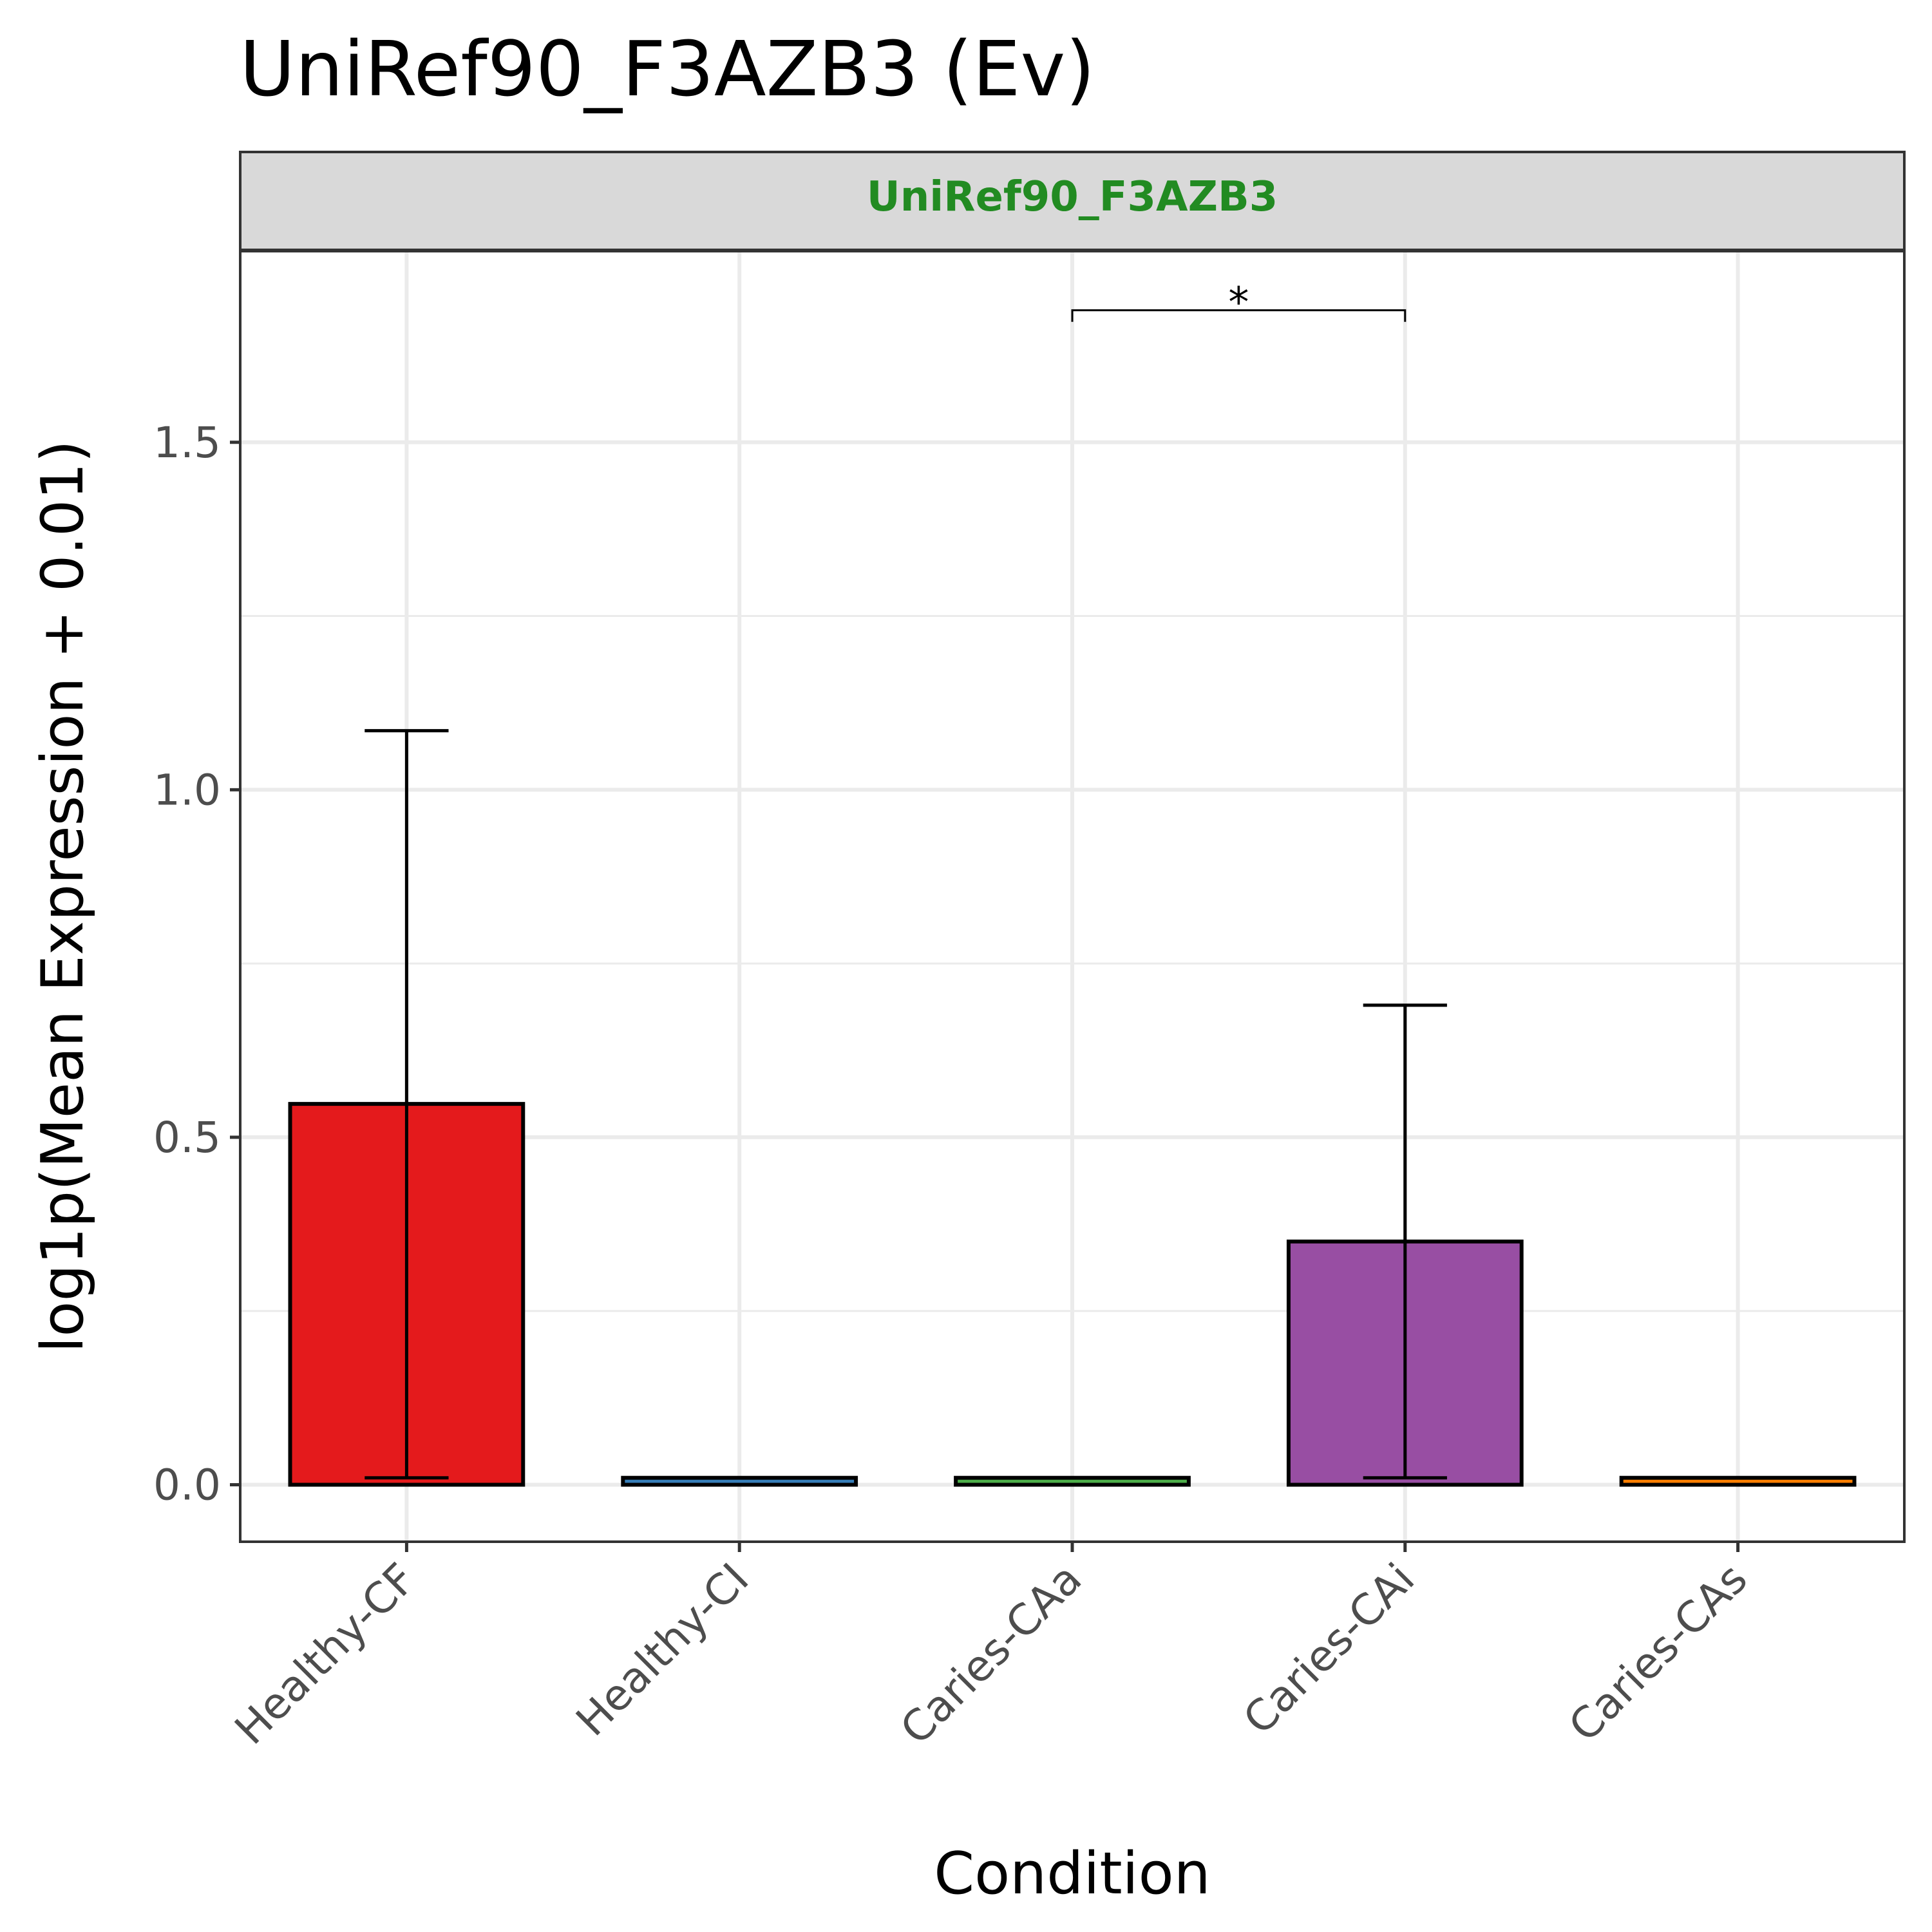  I want to click on significance-label: *, so click(1238, 303).